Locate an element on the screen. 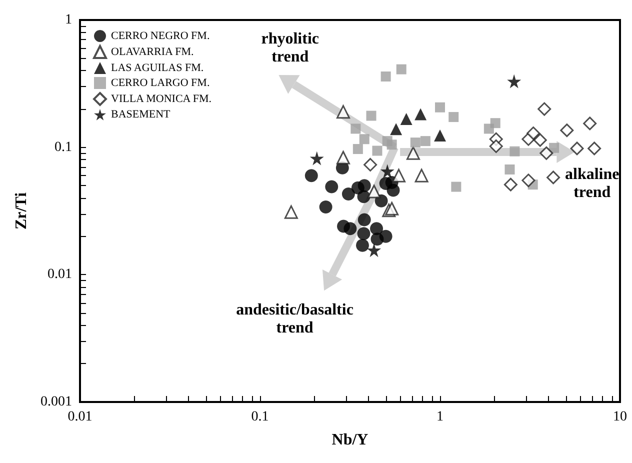  legend-label: LAS AGUILAS FM. is located at coordinates (157, 68).